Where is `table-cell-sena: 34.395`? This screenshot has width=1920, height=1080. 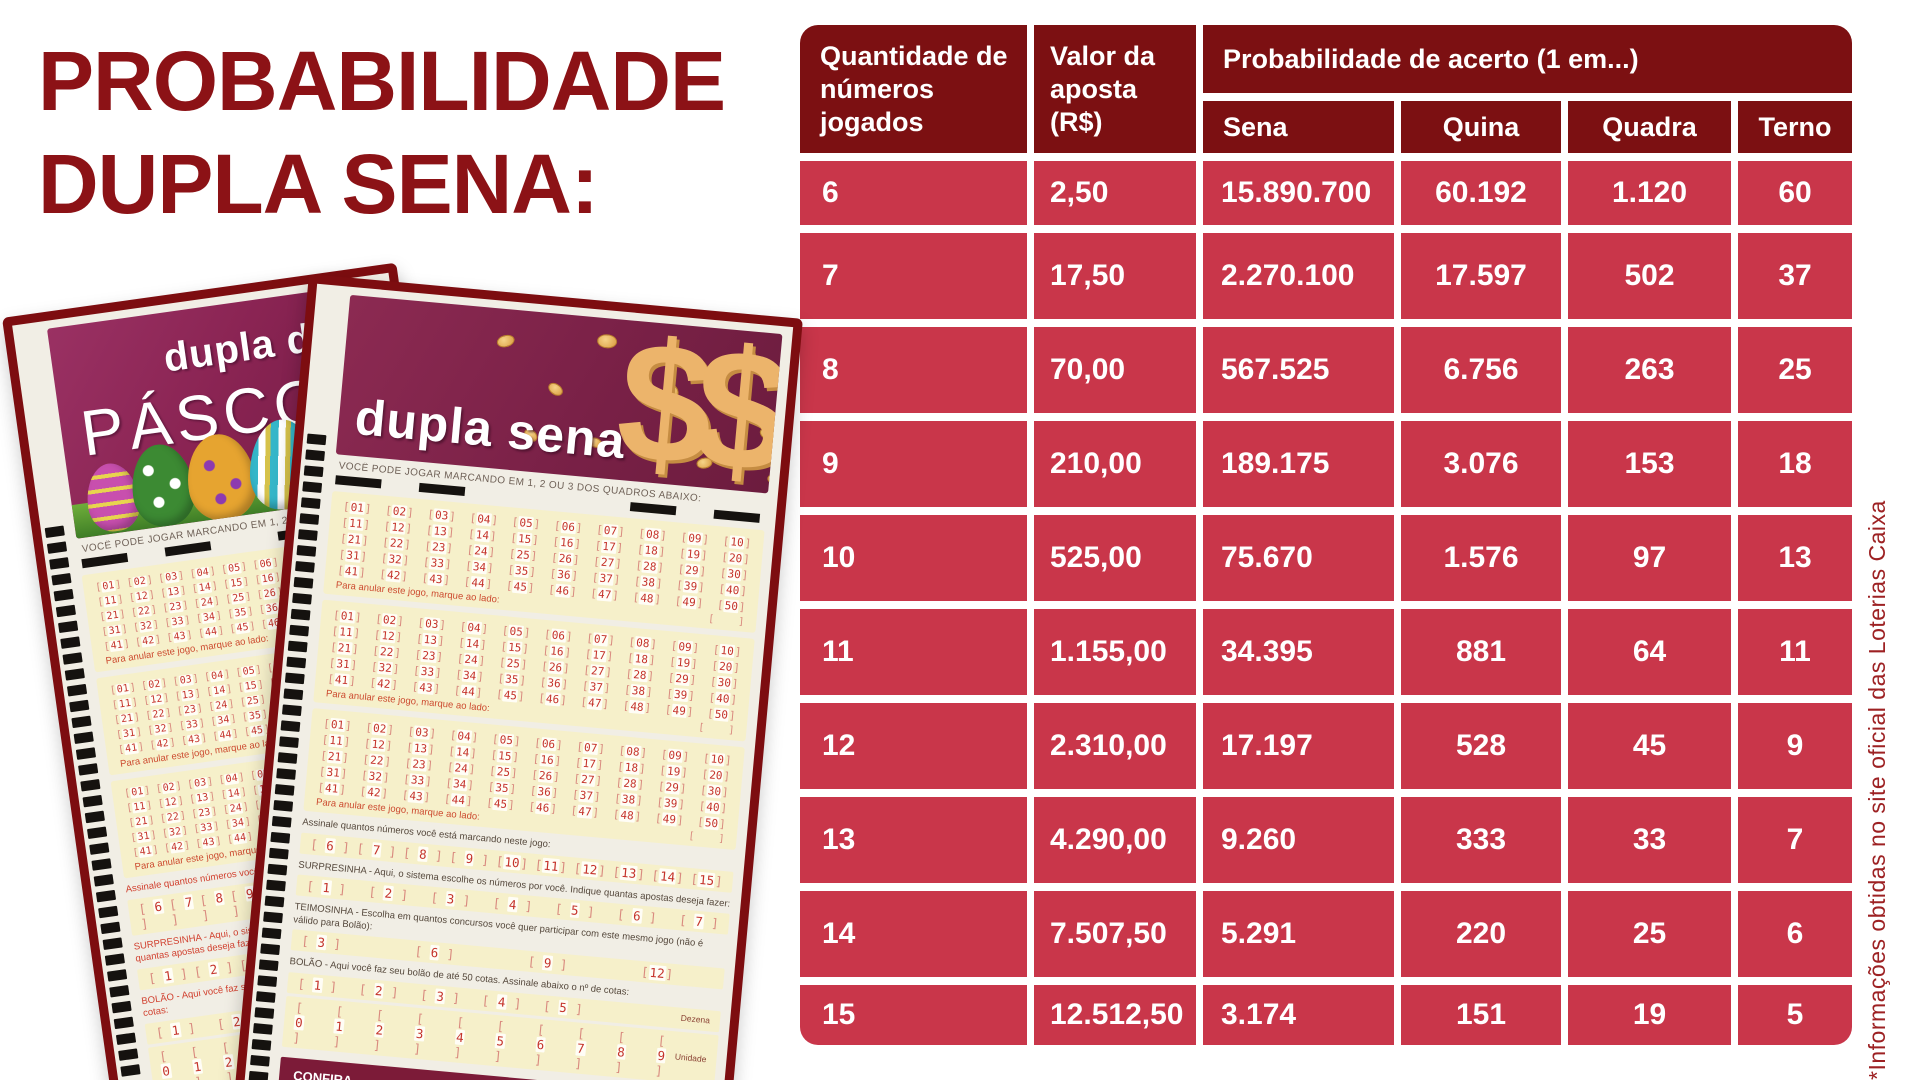
table-cell-sena: 34.395 is located at coordinates (1298, 652).